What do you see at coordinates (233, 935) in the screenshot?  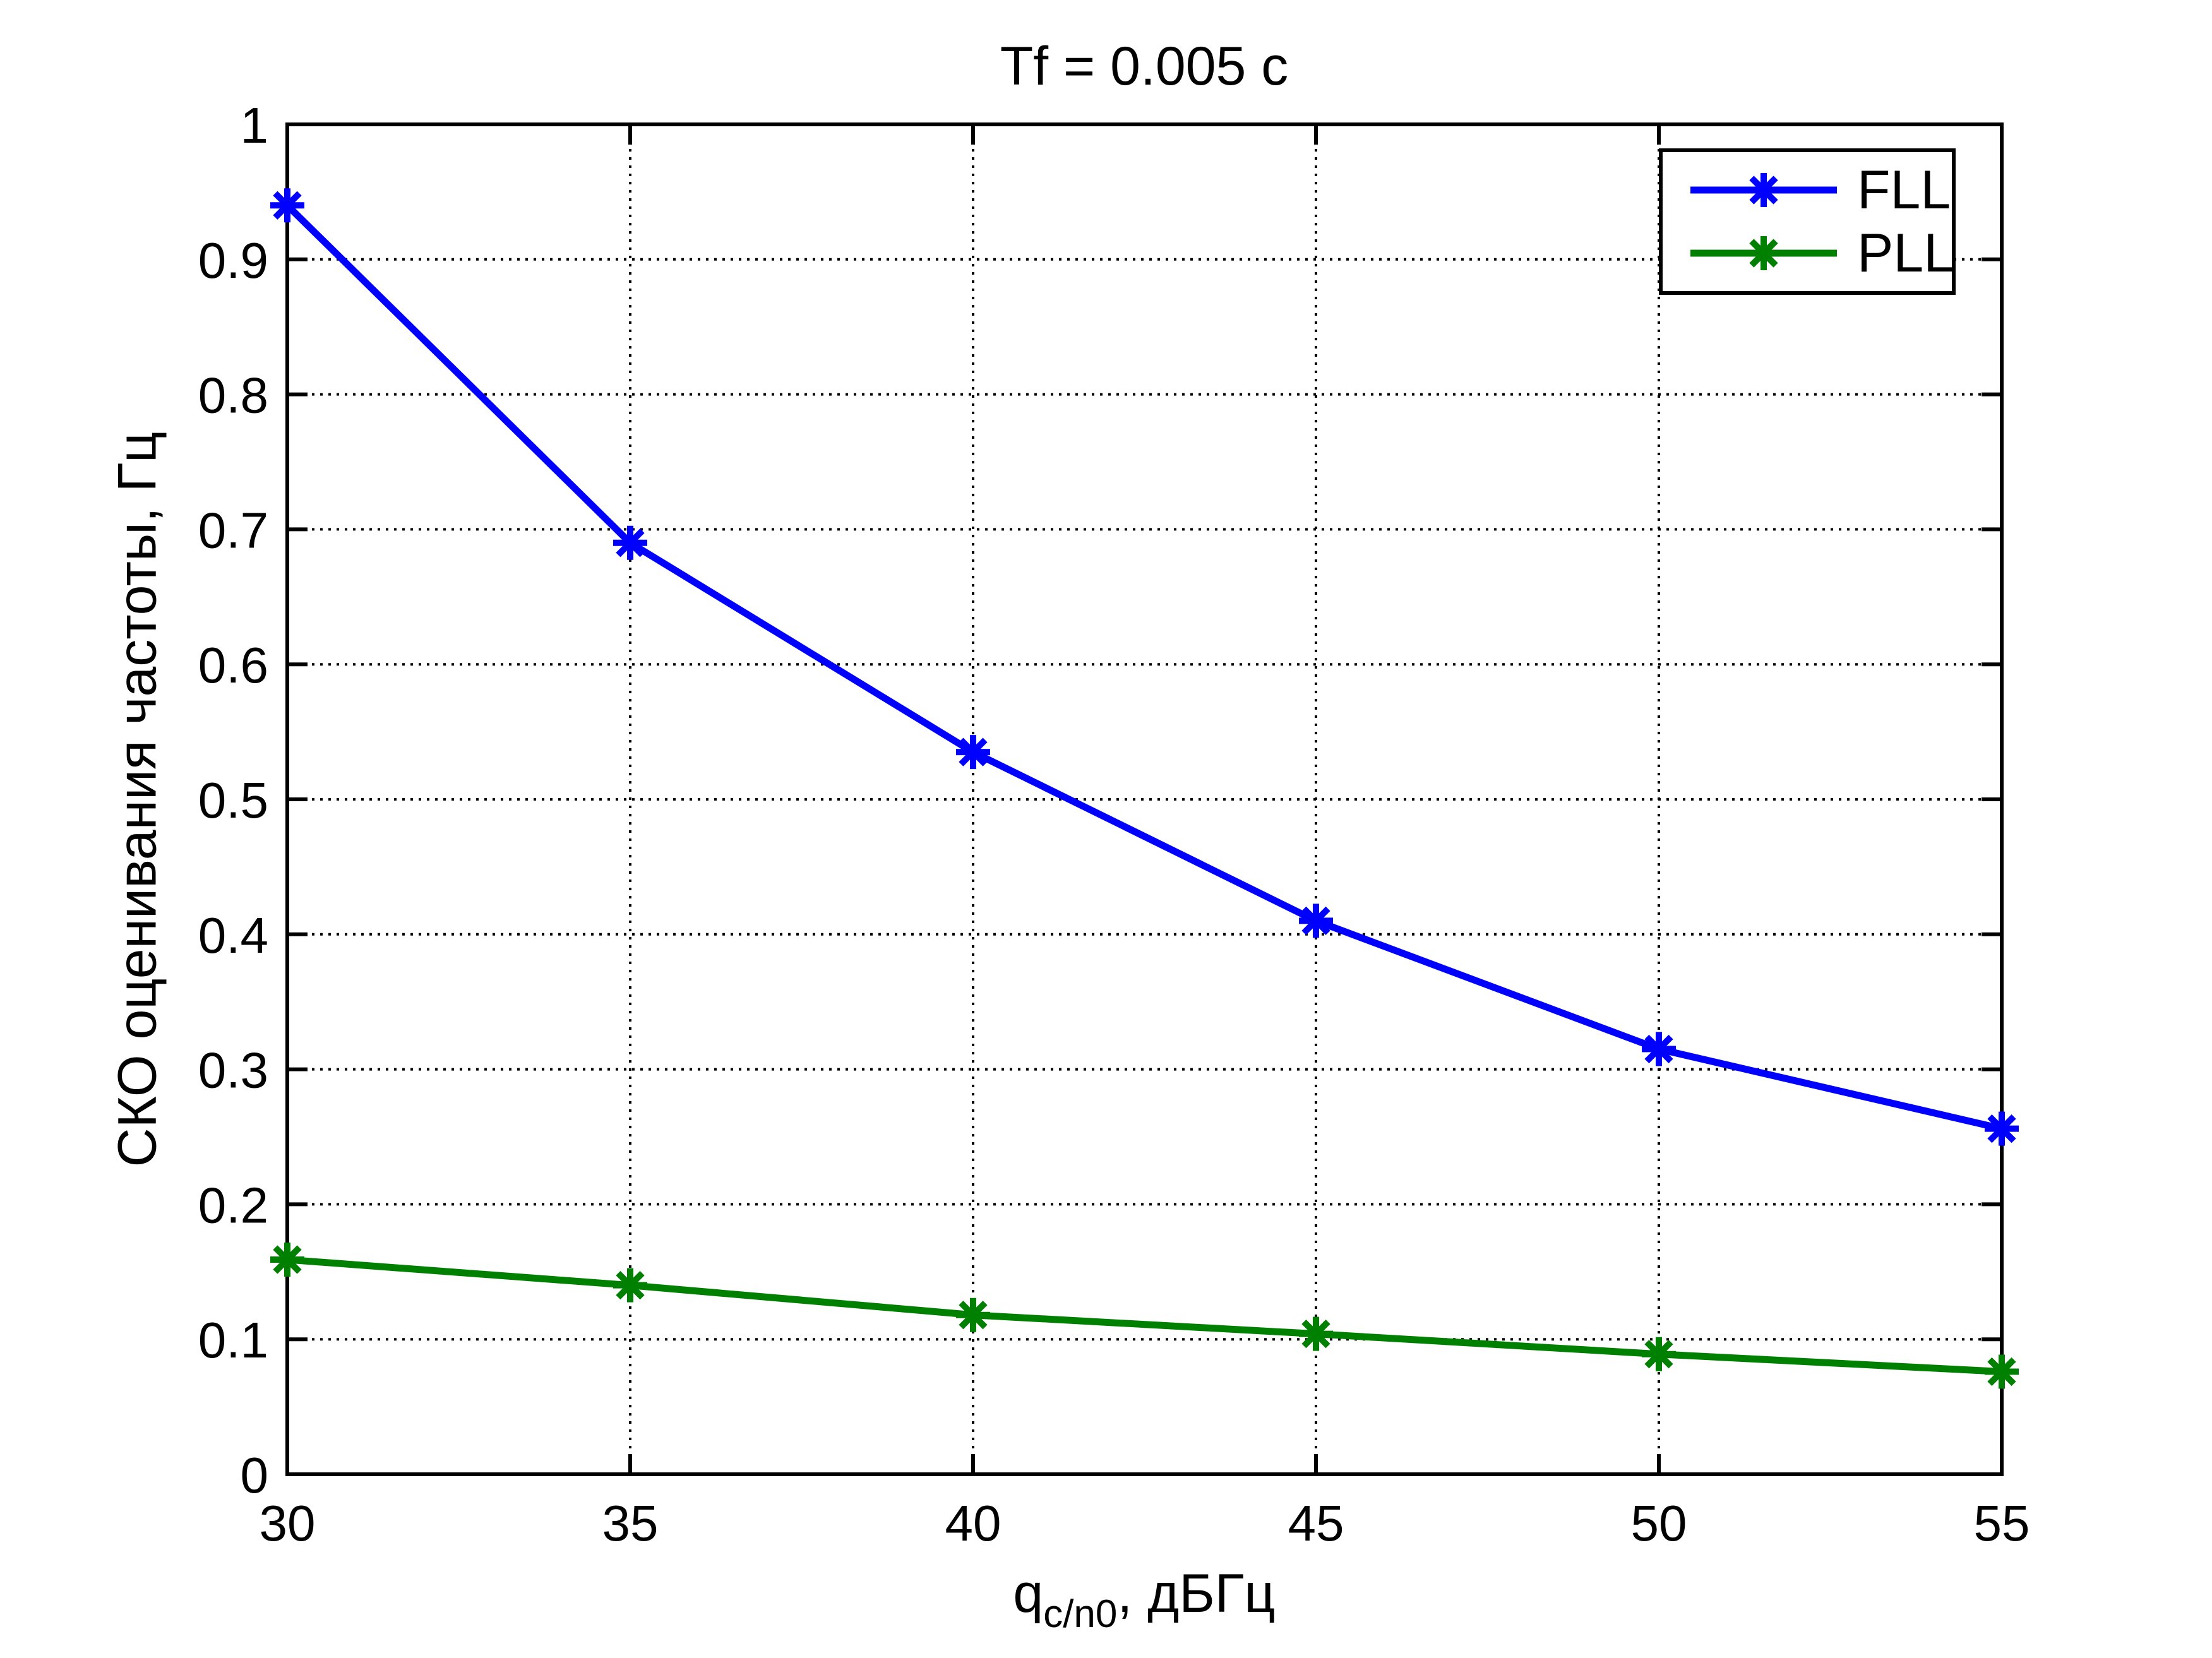 I see `y-tick-label: 0.4` at bounding box center [233, 935].